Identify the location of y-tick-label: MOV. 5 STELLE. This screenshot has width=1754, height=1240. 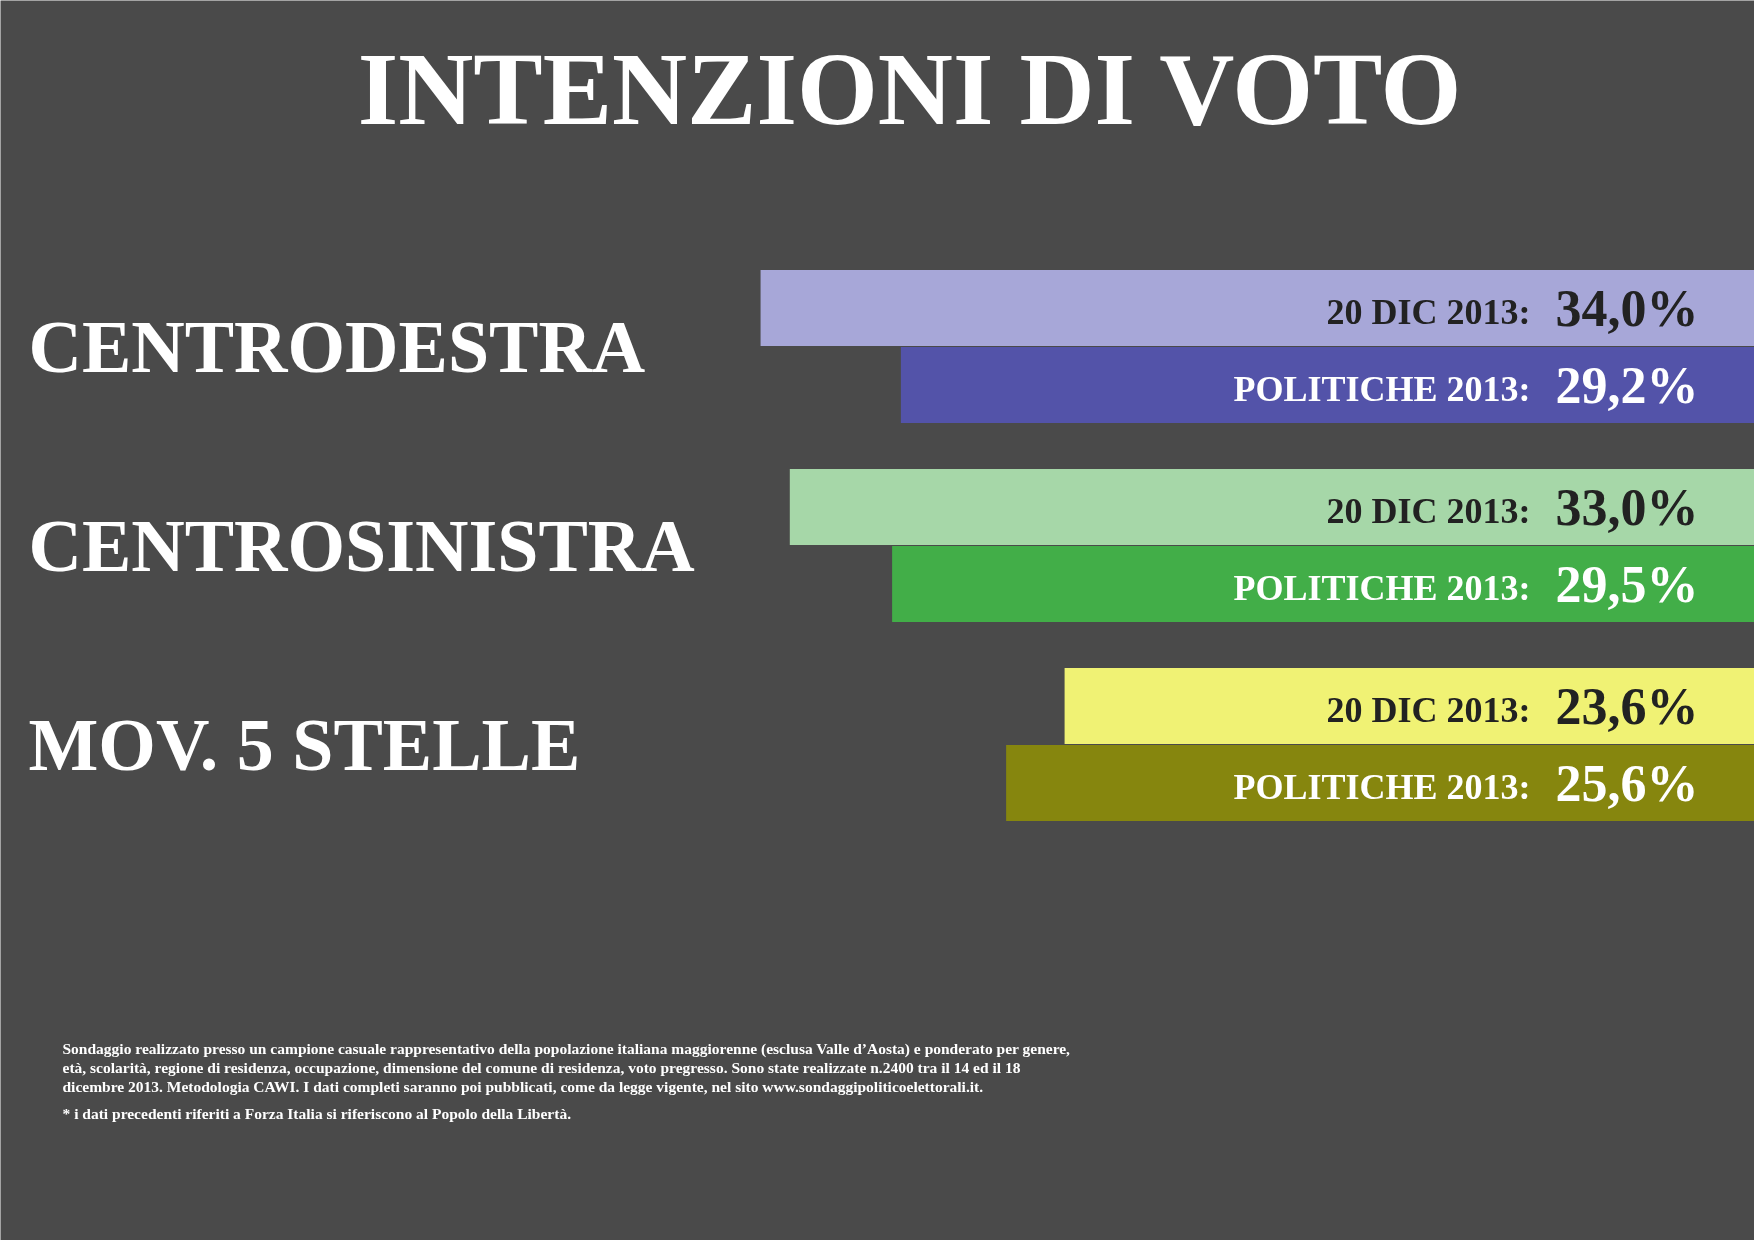
(304, 744).